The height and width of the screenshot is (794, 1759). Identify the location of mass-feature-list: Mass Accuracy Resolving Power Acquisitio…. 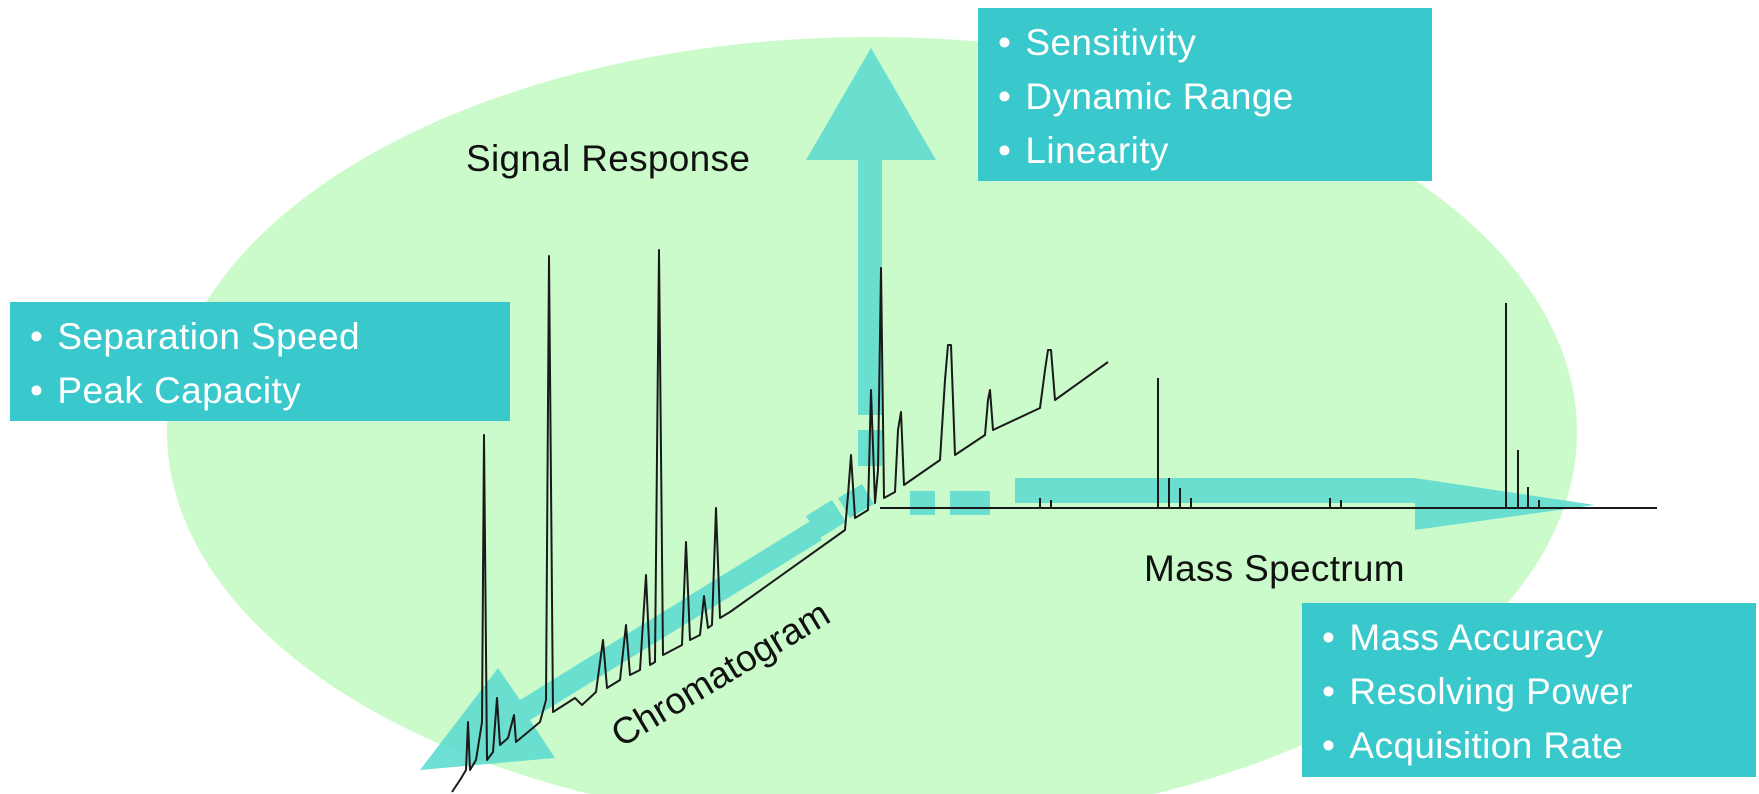
(1528, 692).